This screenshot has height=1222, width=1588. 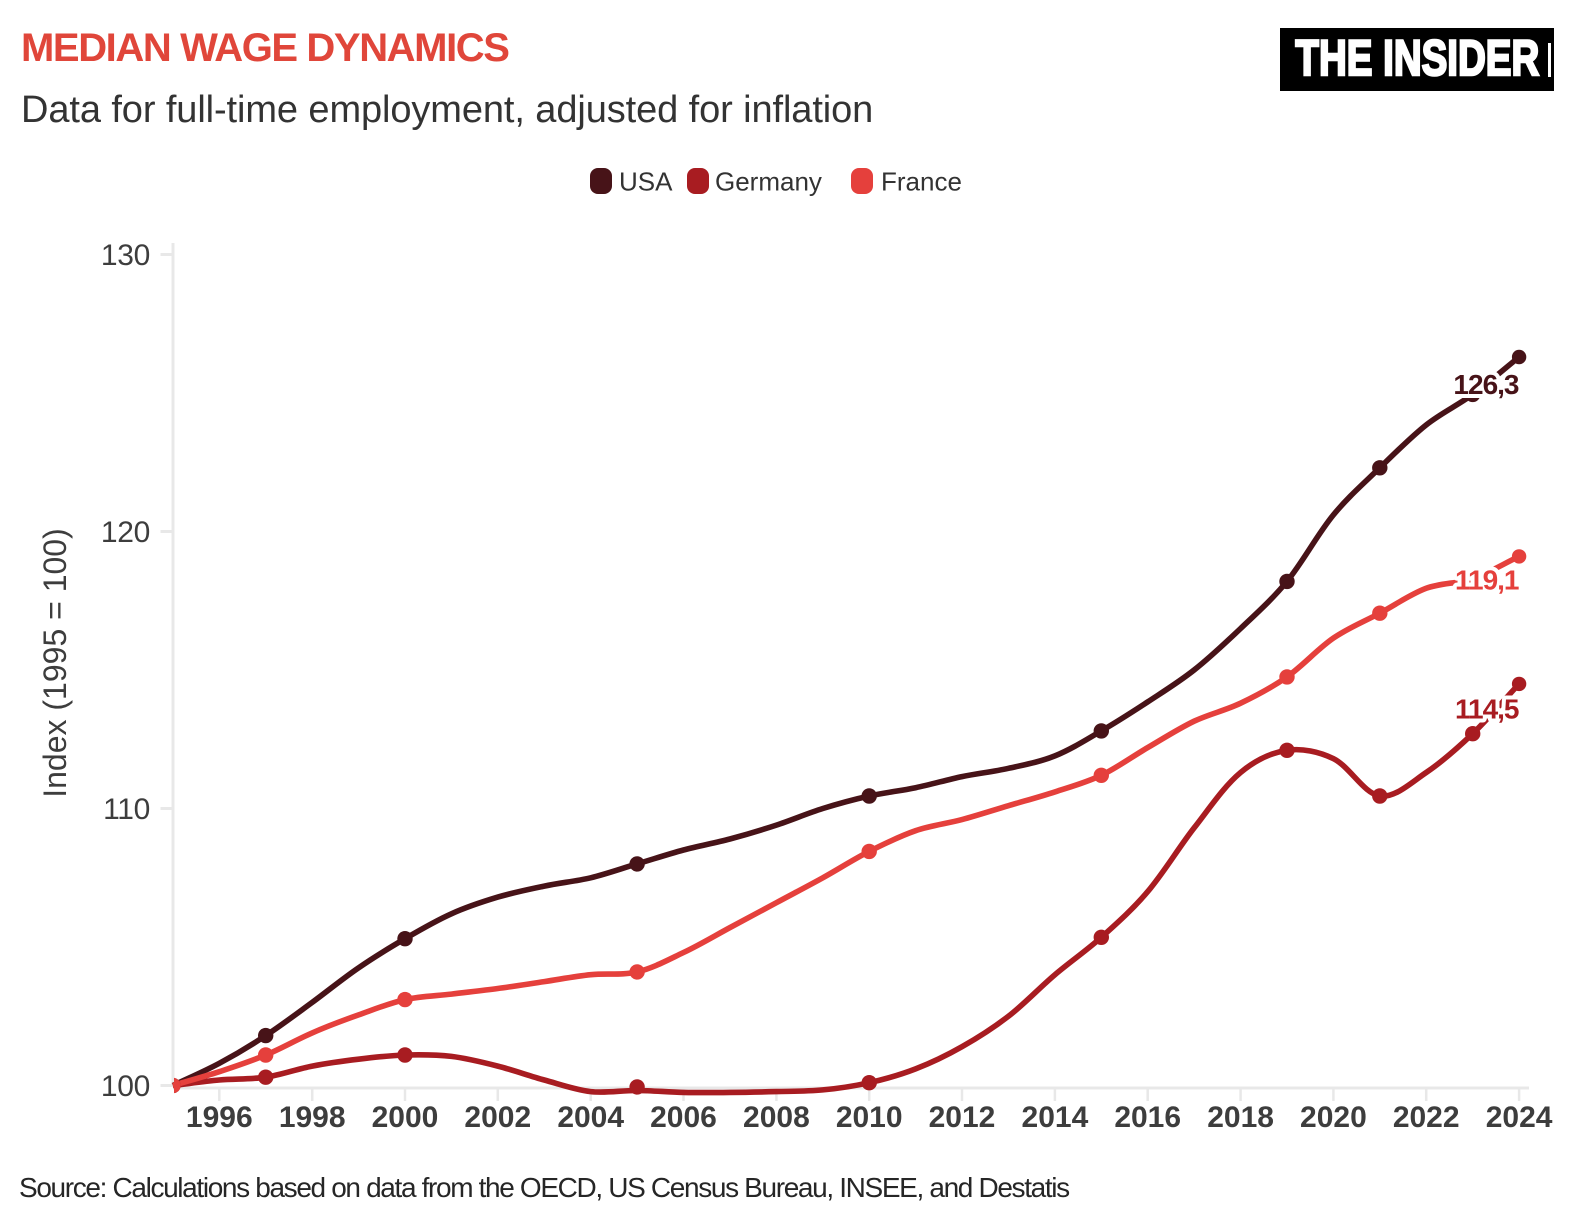 What do you see at coordinates (590, 1117) in the screenshot?
I see `svg-text: 2004` at bounding box center [590, 1117].